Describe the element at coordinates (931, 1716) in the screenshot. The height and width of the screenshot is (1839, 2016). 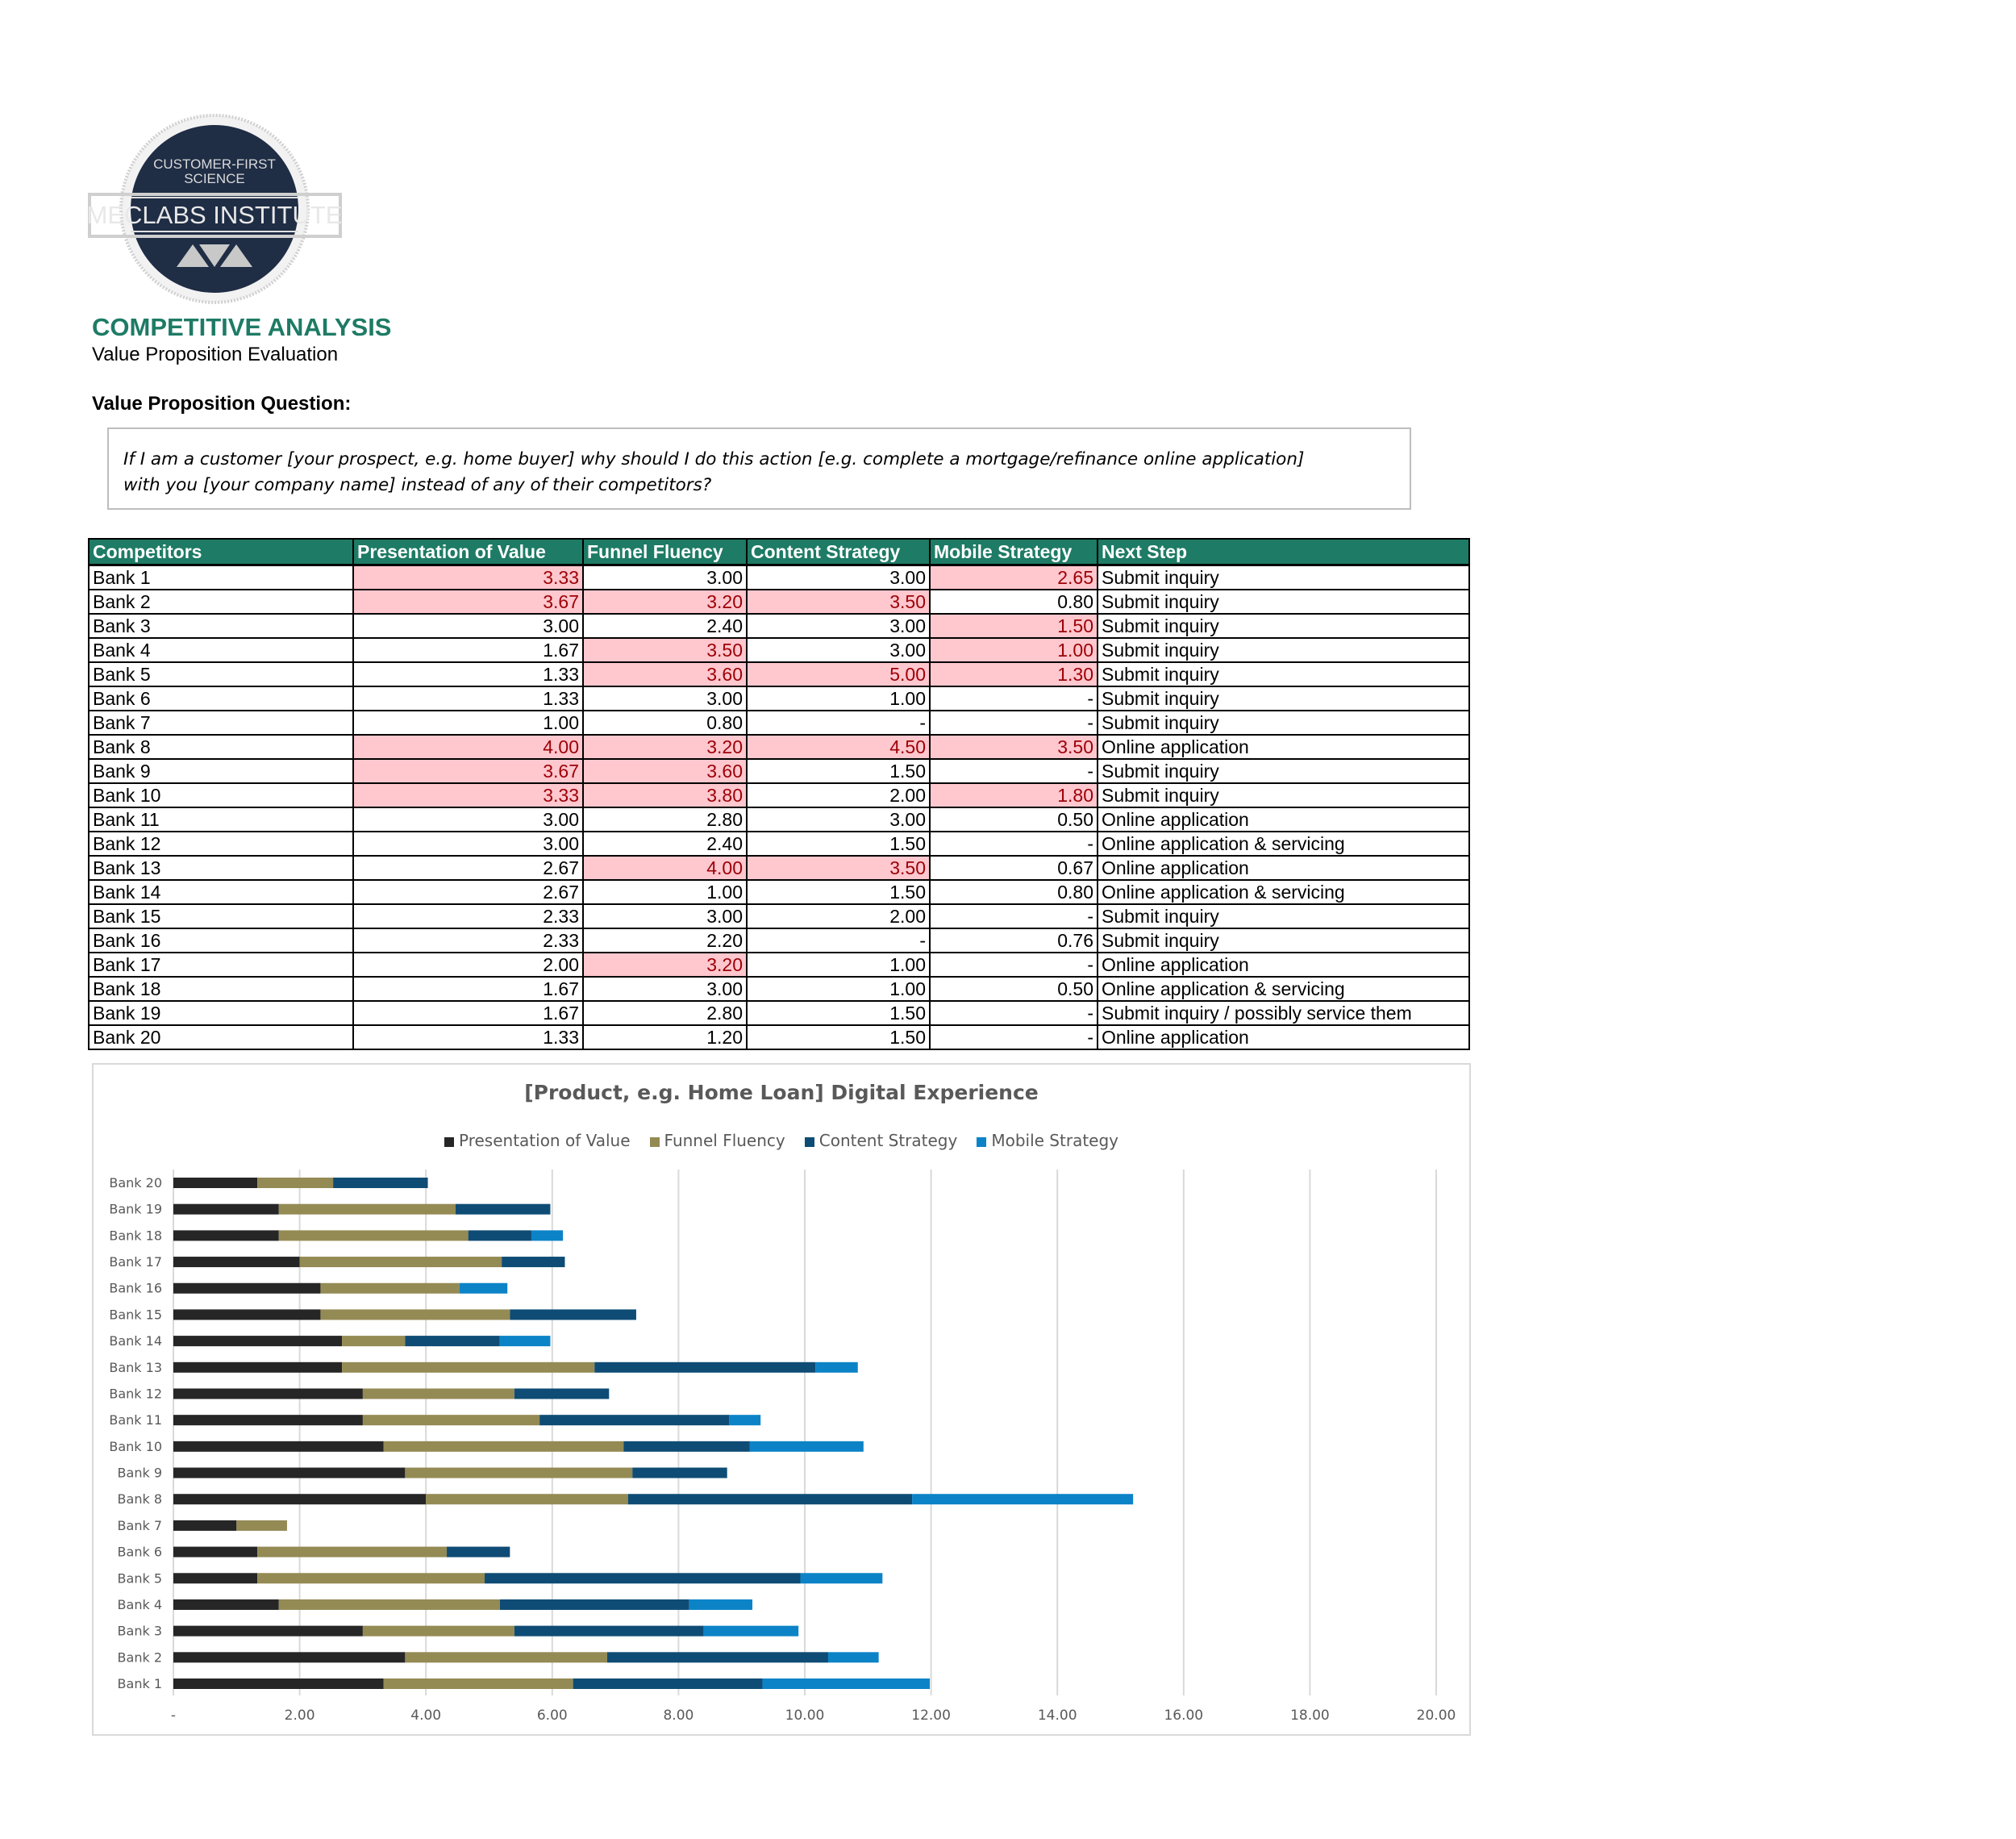
I see `x-tick-label: 12.00` at that location.